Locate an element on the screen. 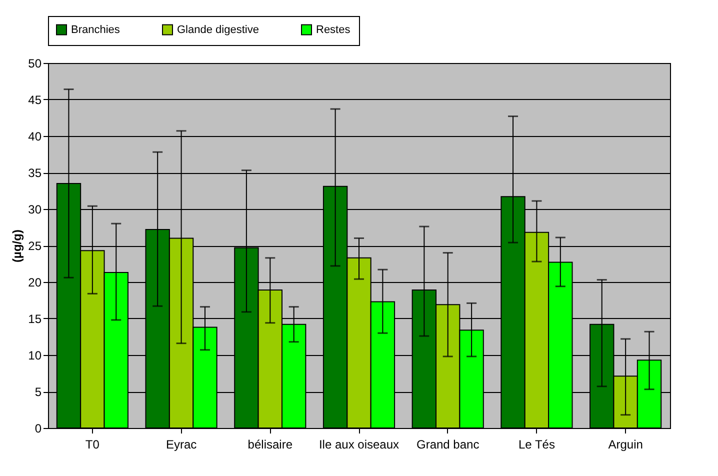 Image resolution: width=718 pixels, height=476 pixels. legend-label: Glande digestive is located at coordinates (218, 30).